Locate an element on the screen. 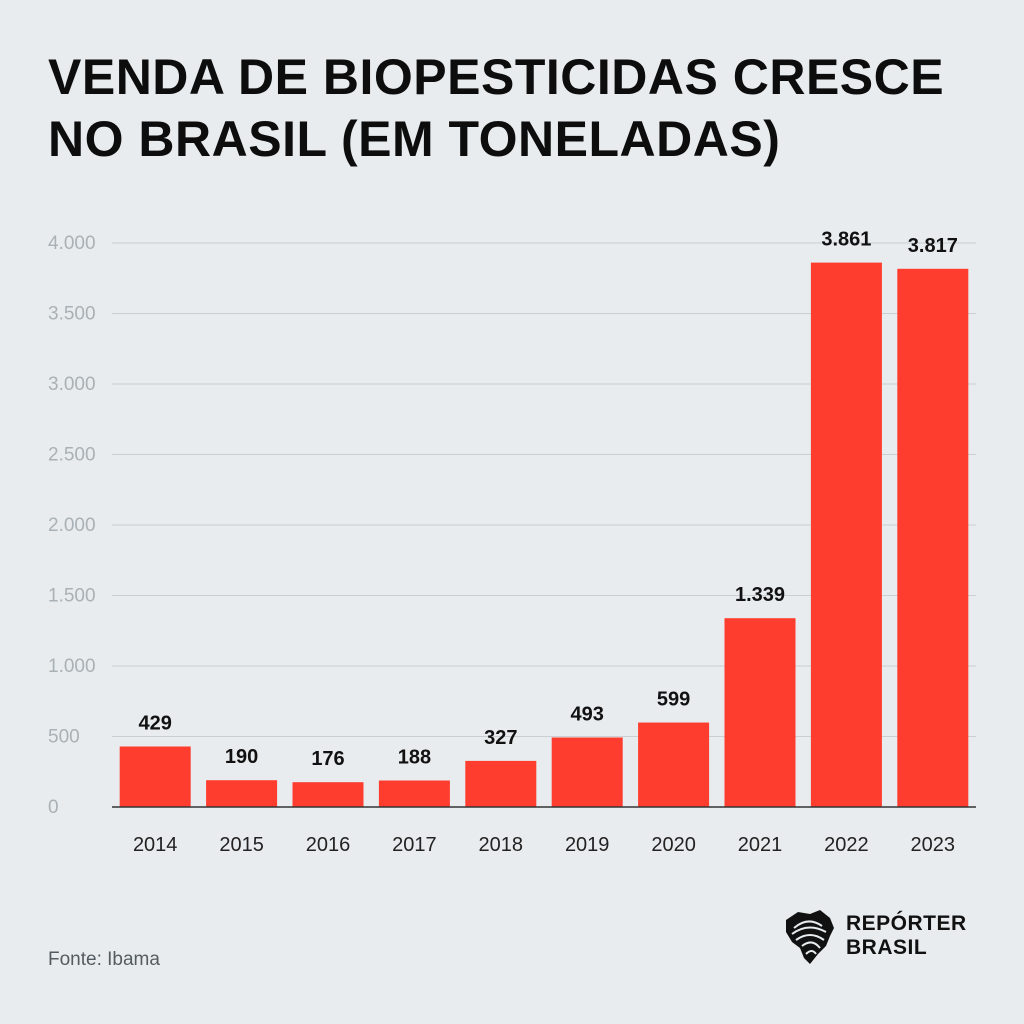 The width and height of the screenshot is (1024, 1024). bar-2016 is located at coordinates (328, 794).